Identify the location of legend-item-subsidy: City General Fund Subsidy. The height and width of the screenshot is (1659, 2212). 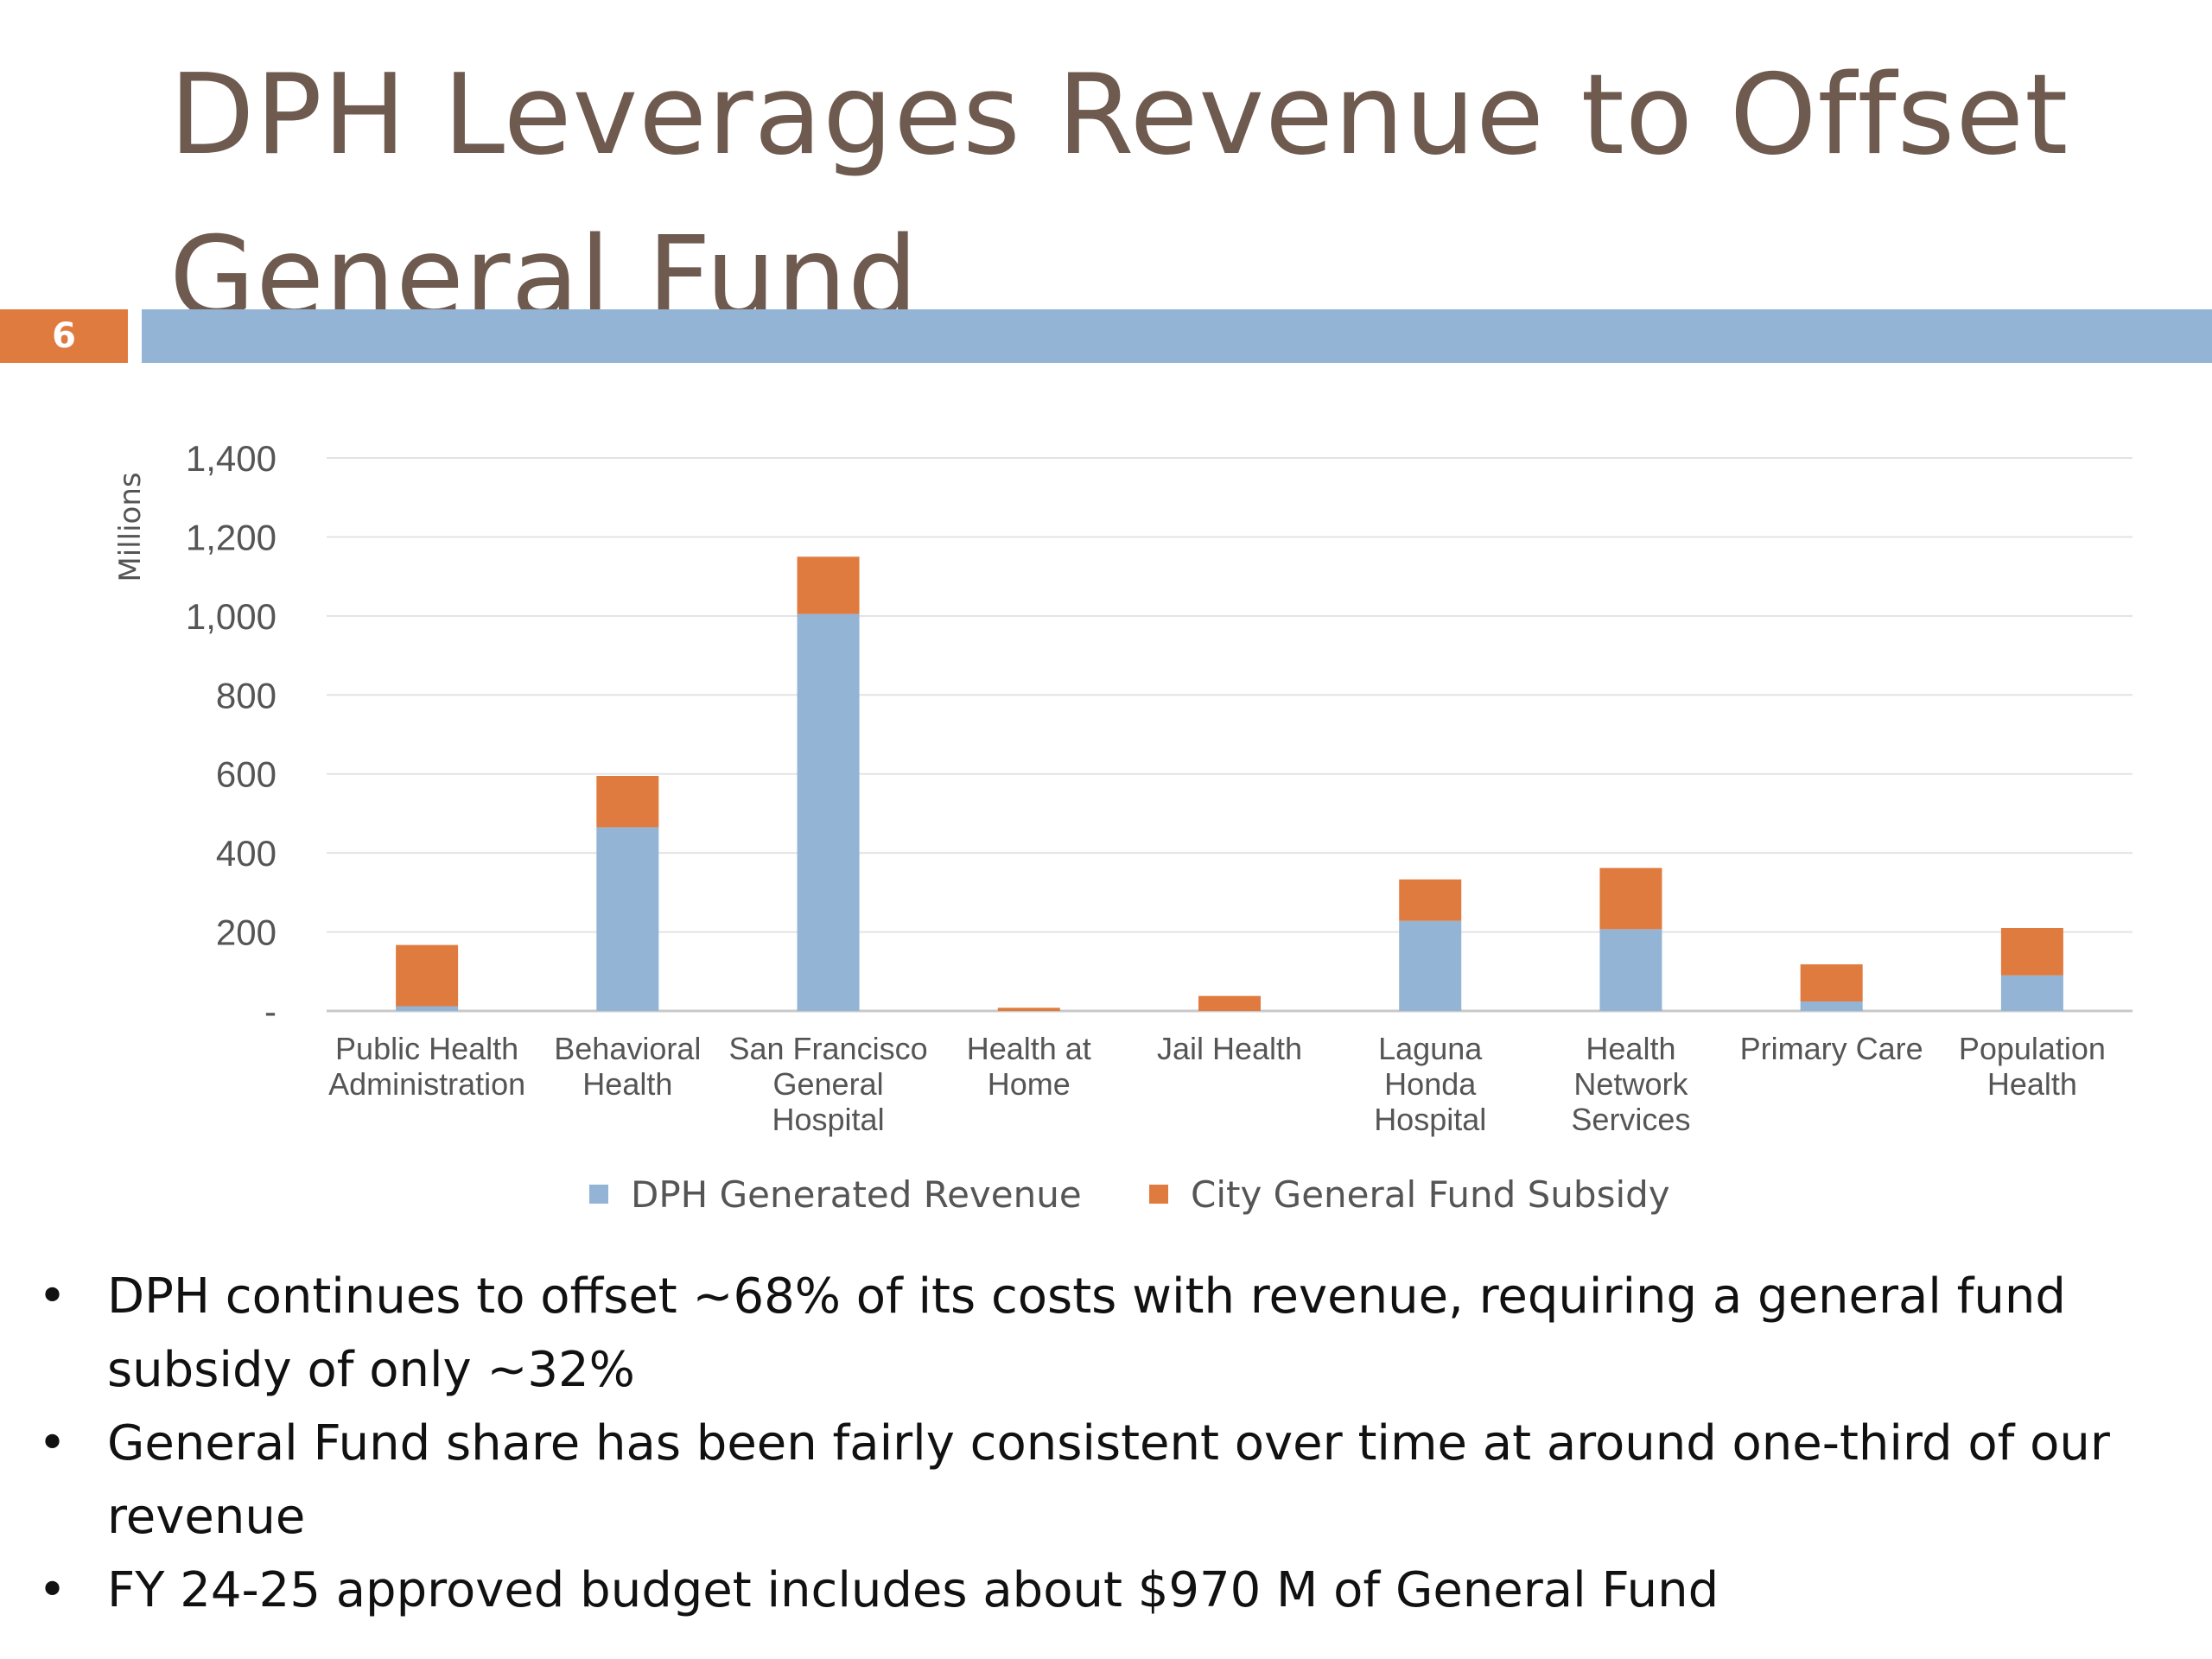
(1409, 1194).